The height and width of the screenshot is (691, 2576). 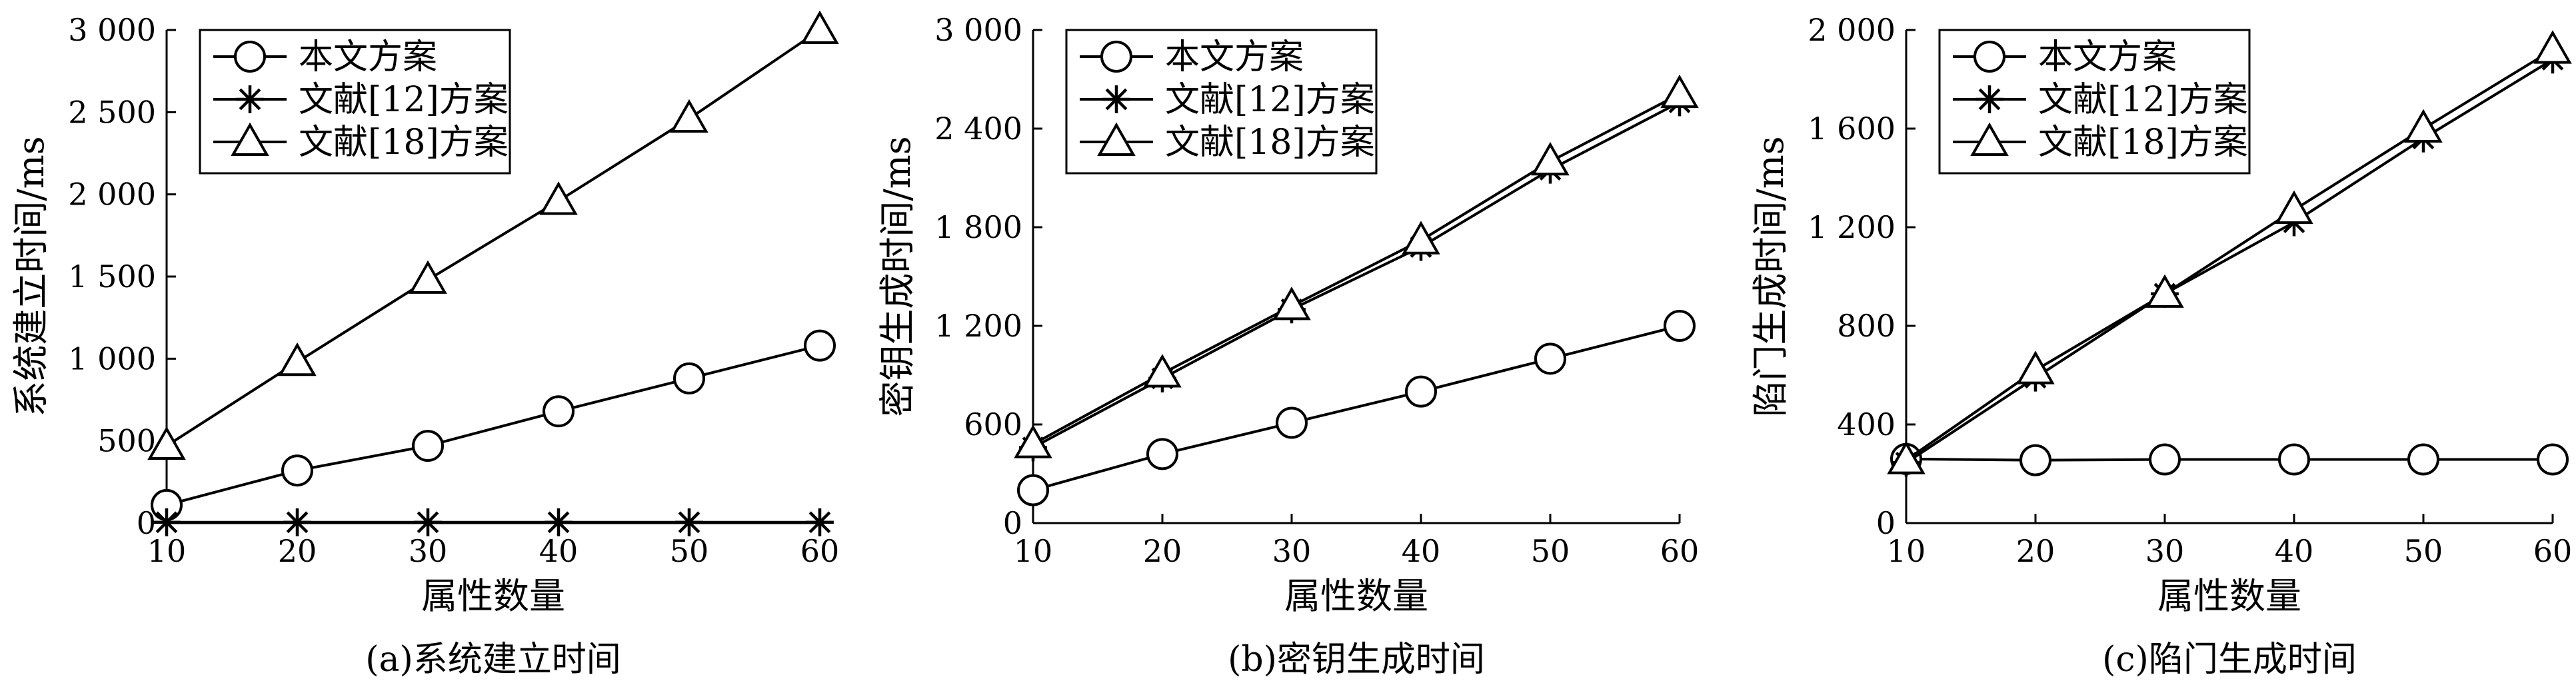 I want to click on y-axis-title: 系统建立时间/ms, so click(x=31, y=276).